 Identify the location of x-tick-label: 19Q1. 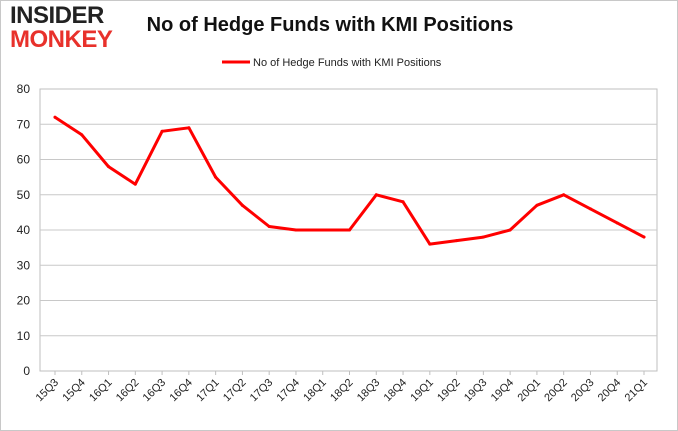
(422, 391).